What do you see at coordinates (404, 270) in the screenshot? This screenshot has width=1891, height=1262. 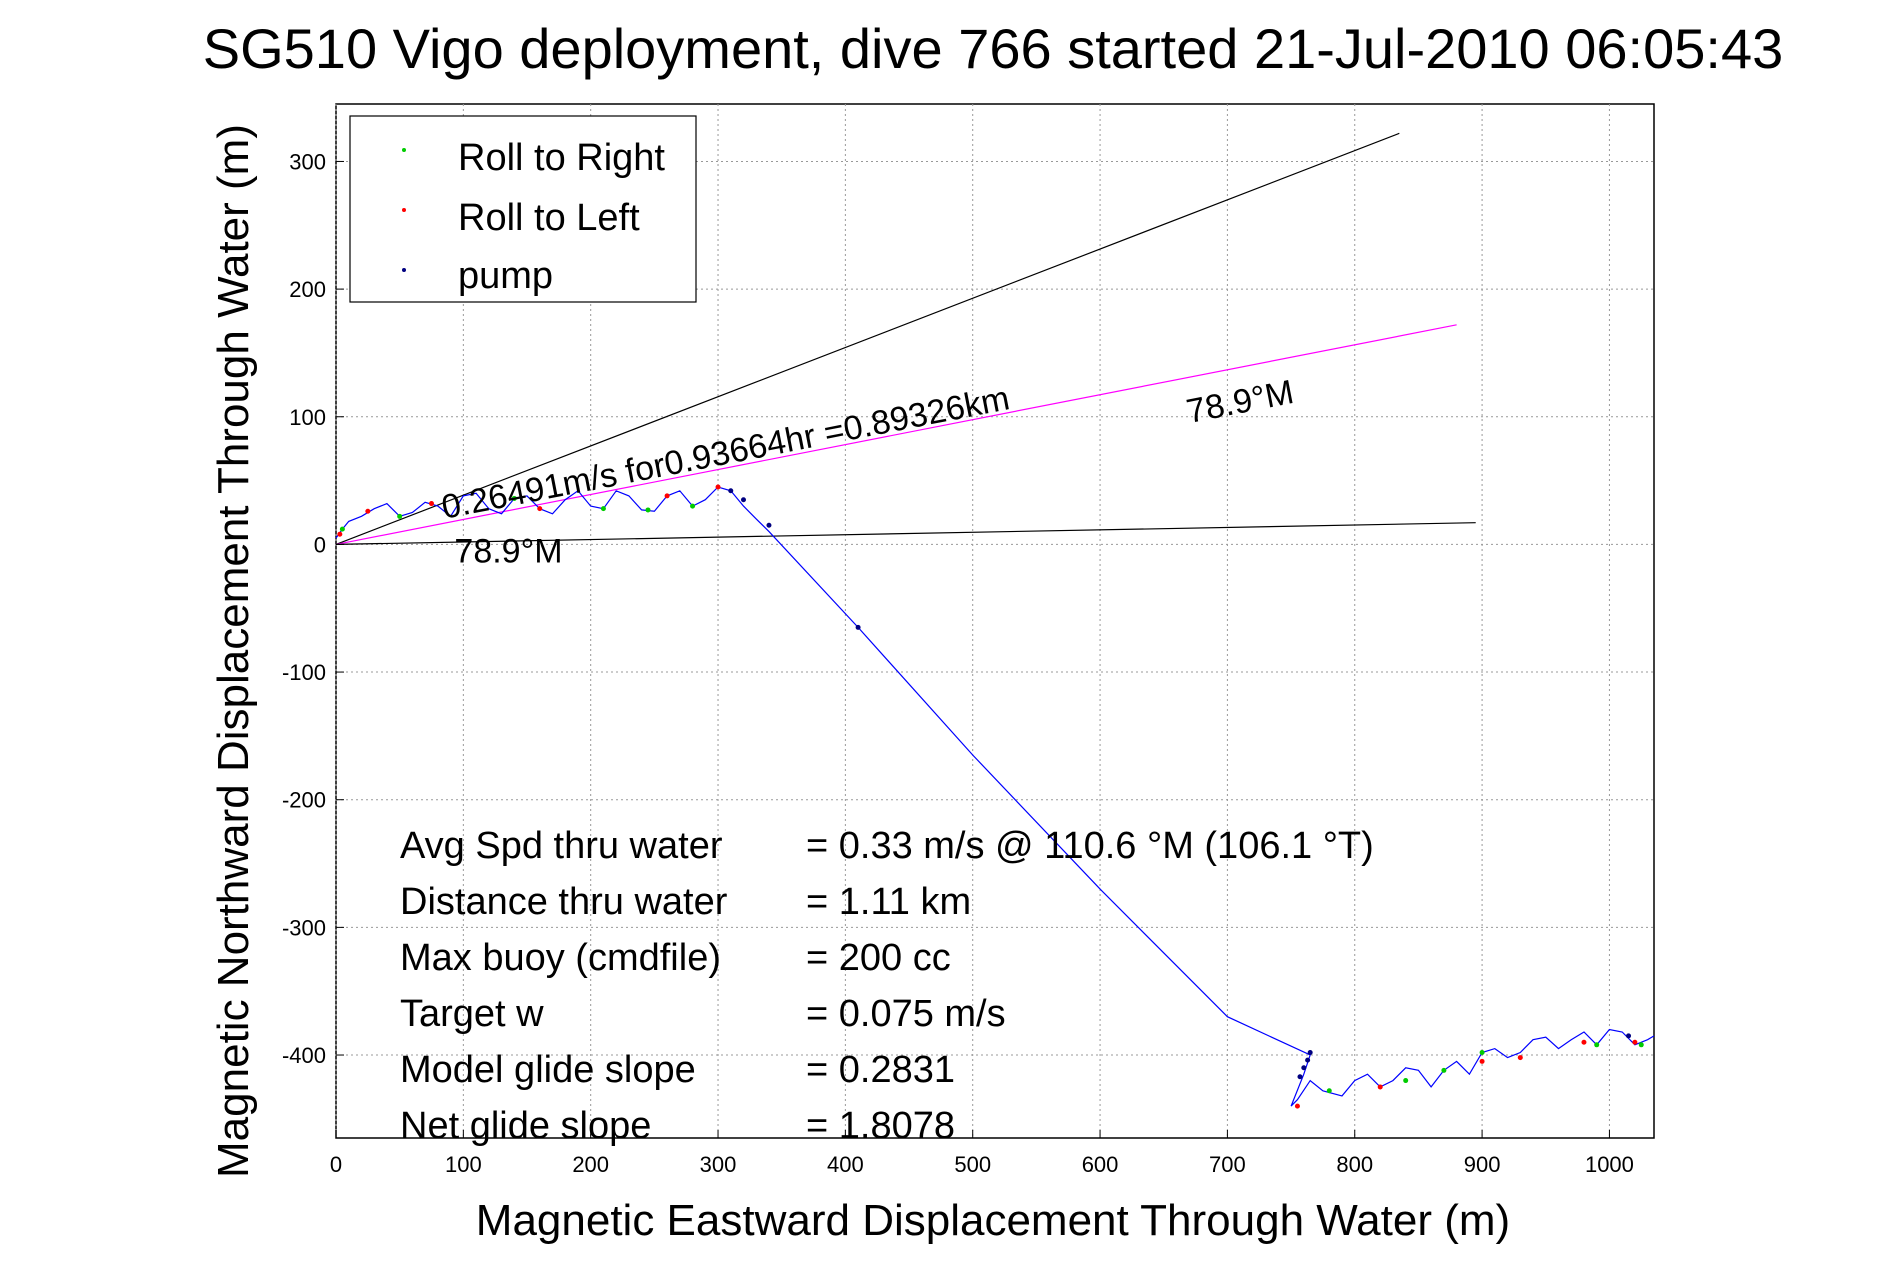 I see `legend-marker-pump` at bounding box center [404, 270].